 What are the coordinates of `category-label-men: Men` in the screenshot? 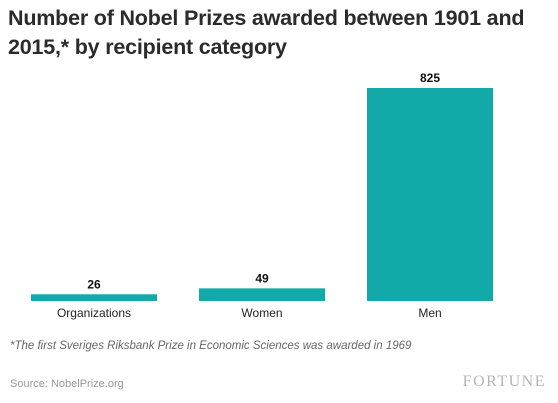 It's located at (429, 313).